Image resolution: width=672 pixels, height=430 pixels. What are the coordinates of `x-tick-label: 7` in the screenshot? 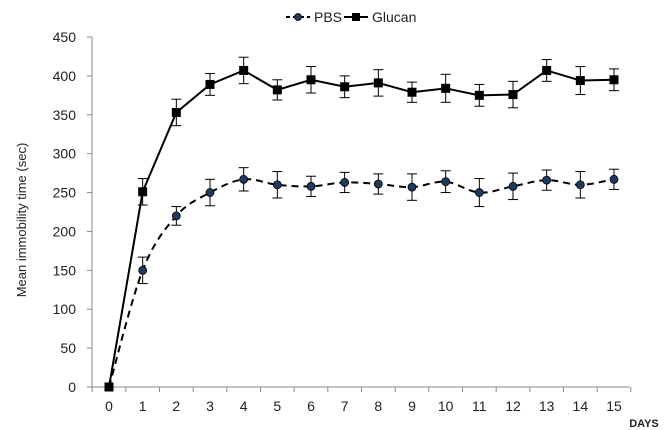 It's located at (345, 406).